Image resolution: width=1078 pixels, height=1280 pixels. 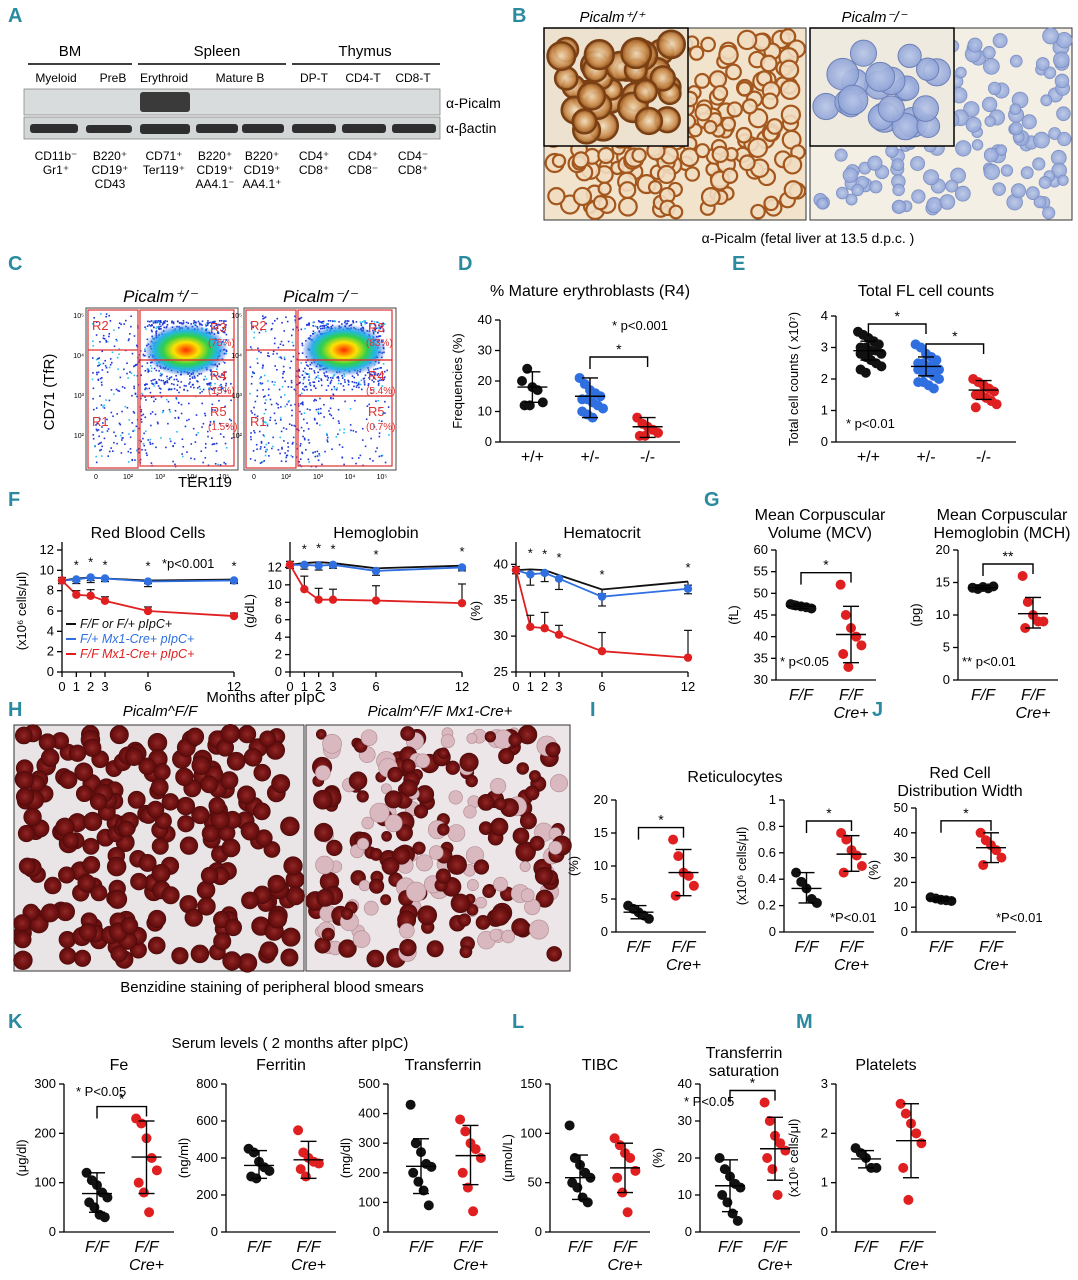 I want to click on p-value-note: * p<0.001, so click(x=640, y=325).